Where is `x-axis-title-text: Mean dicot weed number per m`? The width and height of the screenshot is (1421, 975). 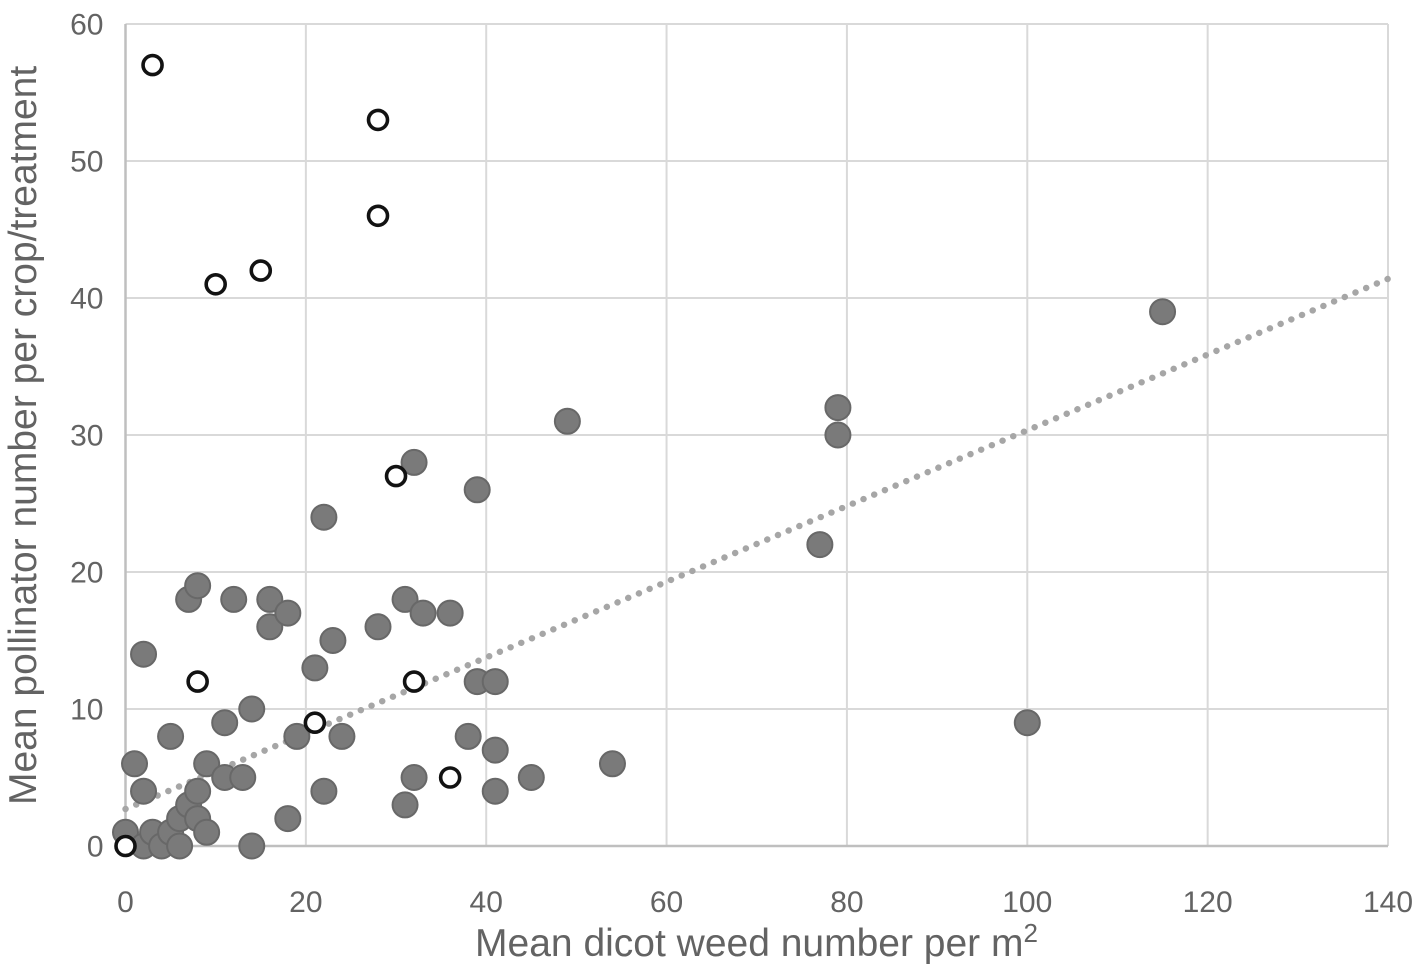 x-axis-title-text: Mean dicot weed number per m is located at coordinates (749, 943).